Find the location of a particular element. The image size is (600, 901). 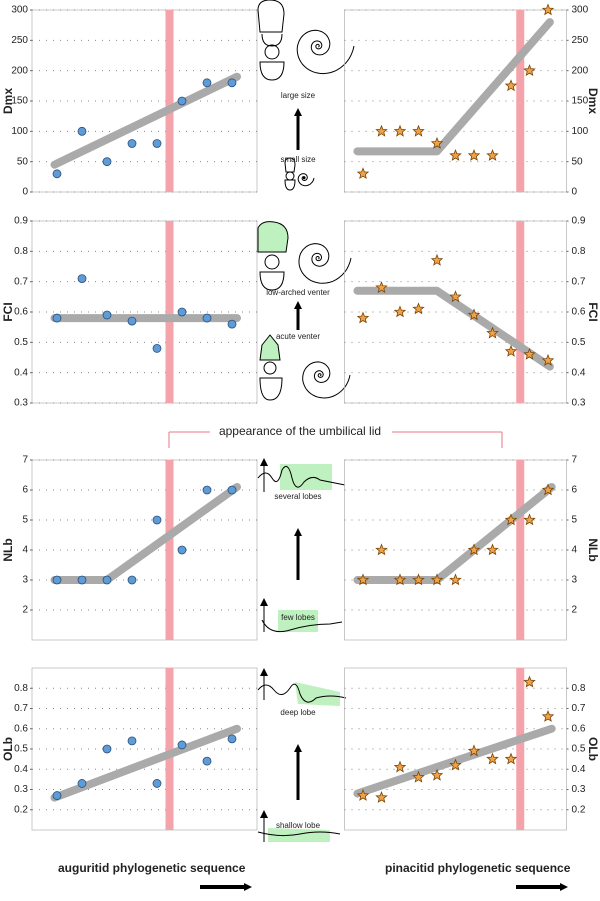

y-axis-title: FCI is located at coordinates (593, 311).